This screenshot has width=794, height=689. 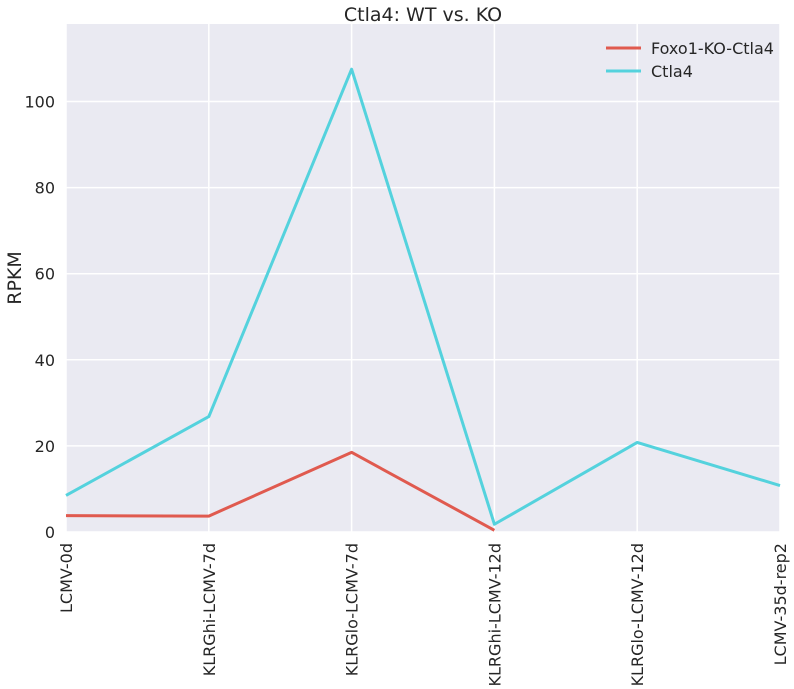 What do you see at coordinates (50, 532) in the screenshot?
I see `y-tick-label-0: 0` at bounding box center [50, 532].